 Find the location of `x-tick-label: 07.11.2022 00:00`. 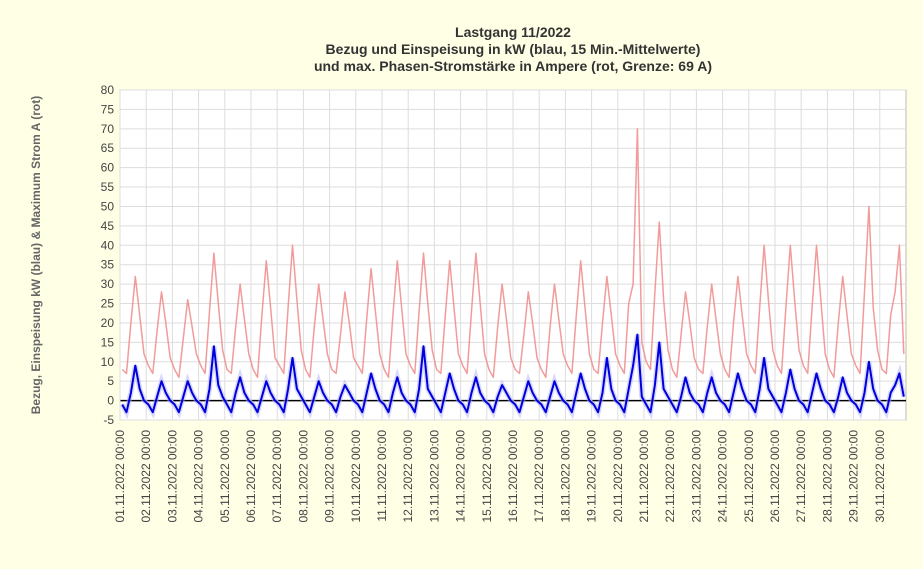

x-tick-label: 07.11.2022 00:00 is located at coordinates (277, 476).